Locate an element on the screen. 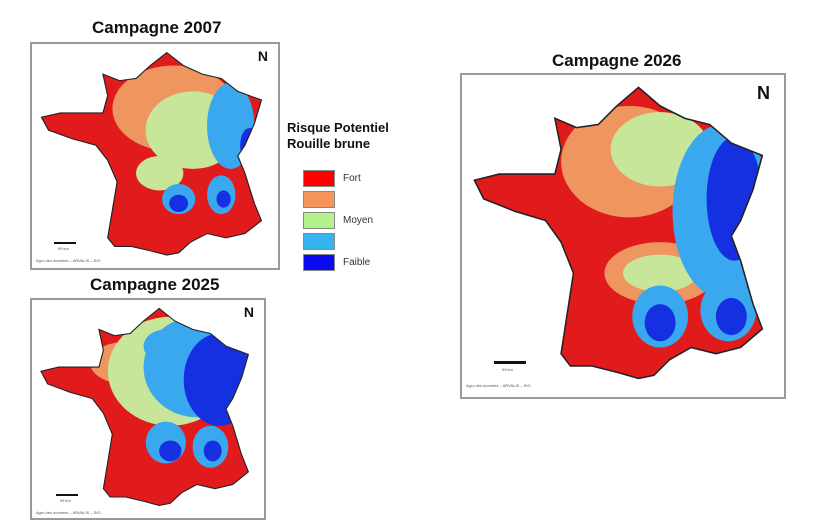  france-map-2007 is located at coordinates (151, 154).